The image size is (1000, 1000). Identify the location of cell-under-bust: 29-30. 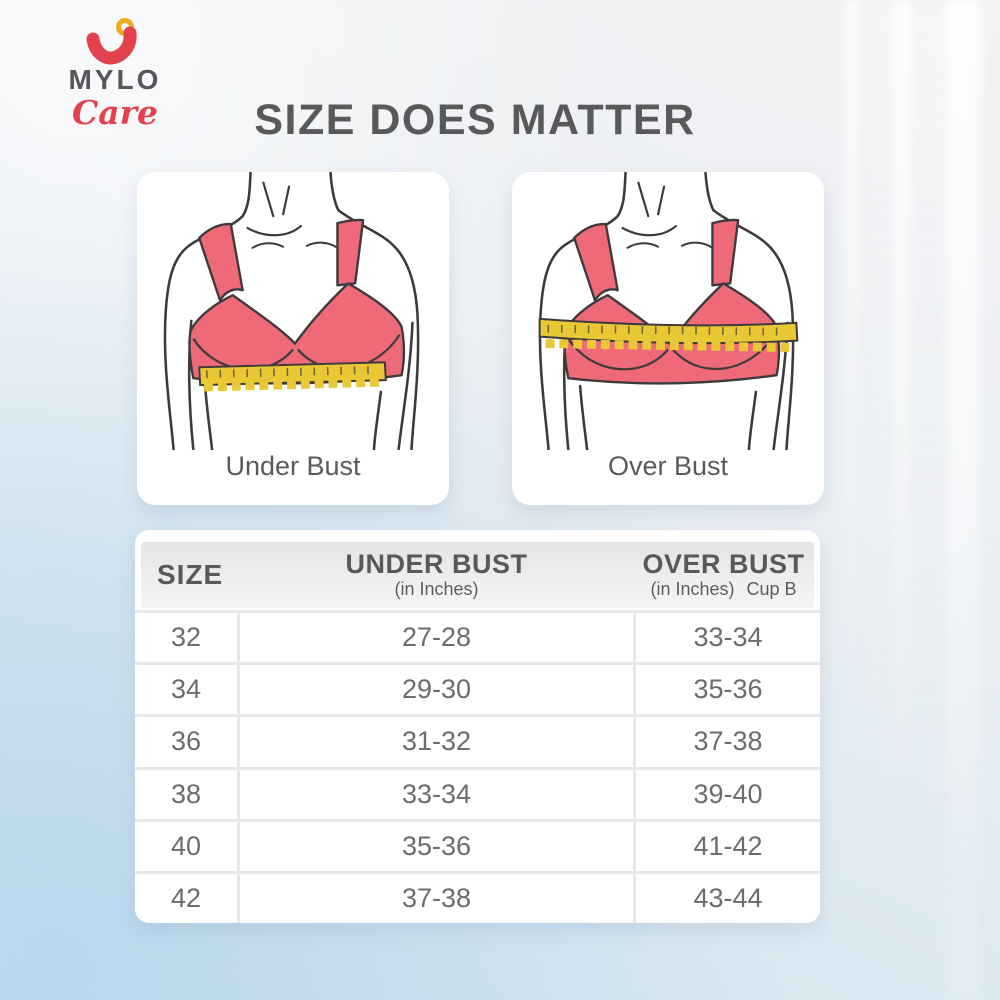
(436, 690).